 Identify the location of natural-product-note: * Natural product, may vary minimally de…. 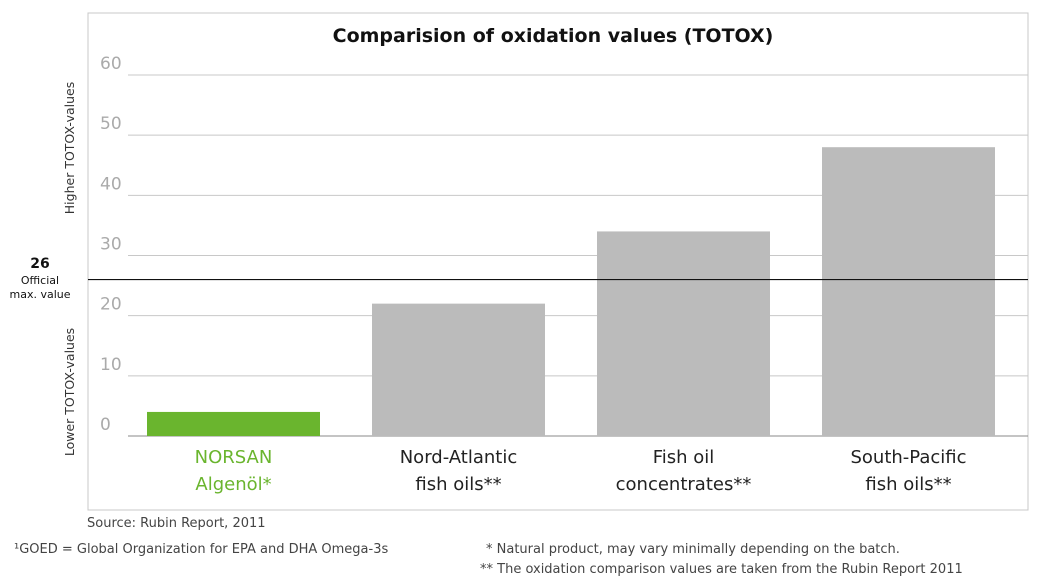
(693, 549).